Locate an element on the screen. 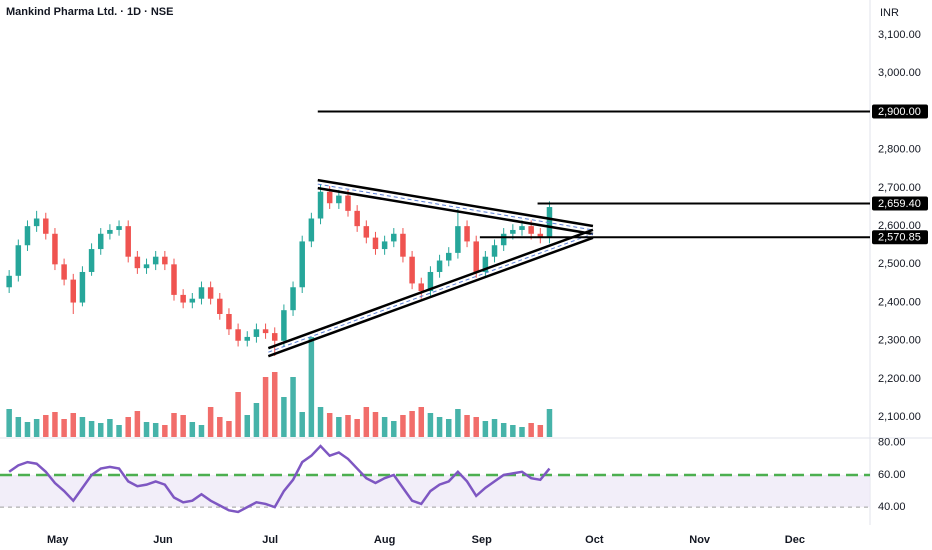 The image size is (932, 550). rsi-tick-label: 80.00 is located at coordinates (892, 443).